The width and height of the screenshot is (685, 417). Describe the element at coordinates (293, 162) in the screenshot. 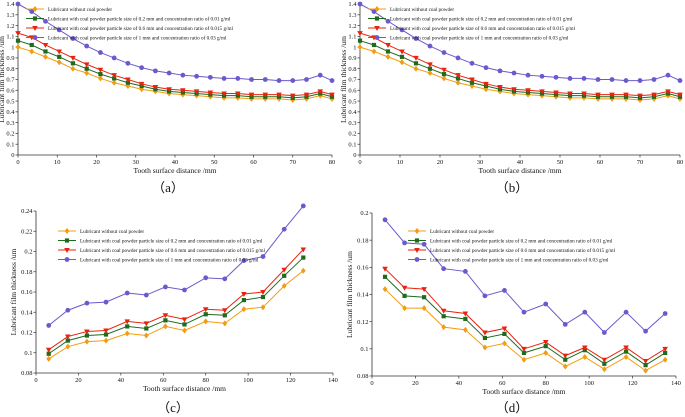

I see `x-tick-label: 70` at that location.